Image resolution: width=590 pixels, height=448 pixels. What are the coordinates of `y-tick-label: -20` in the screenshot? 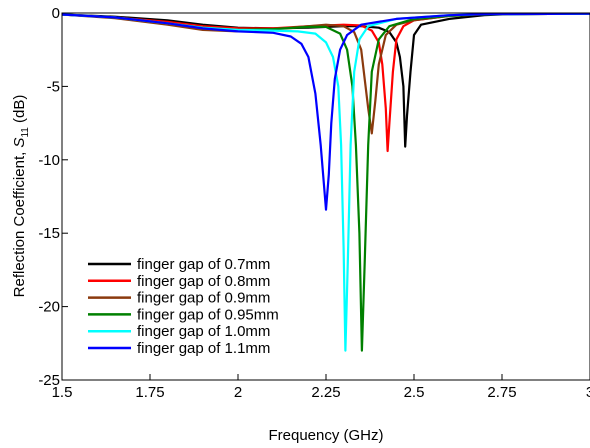 It's located at (49, 307).